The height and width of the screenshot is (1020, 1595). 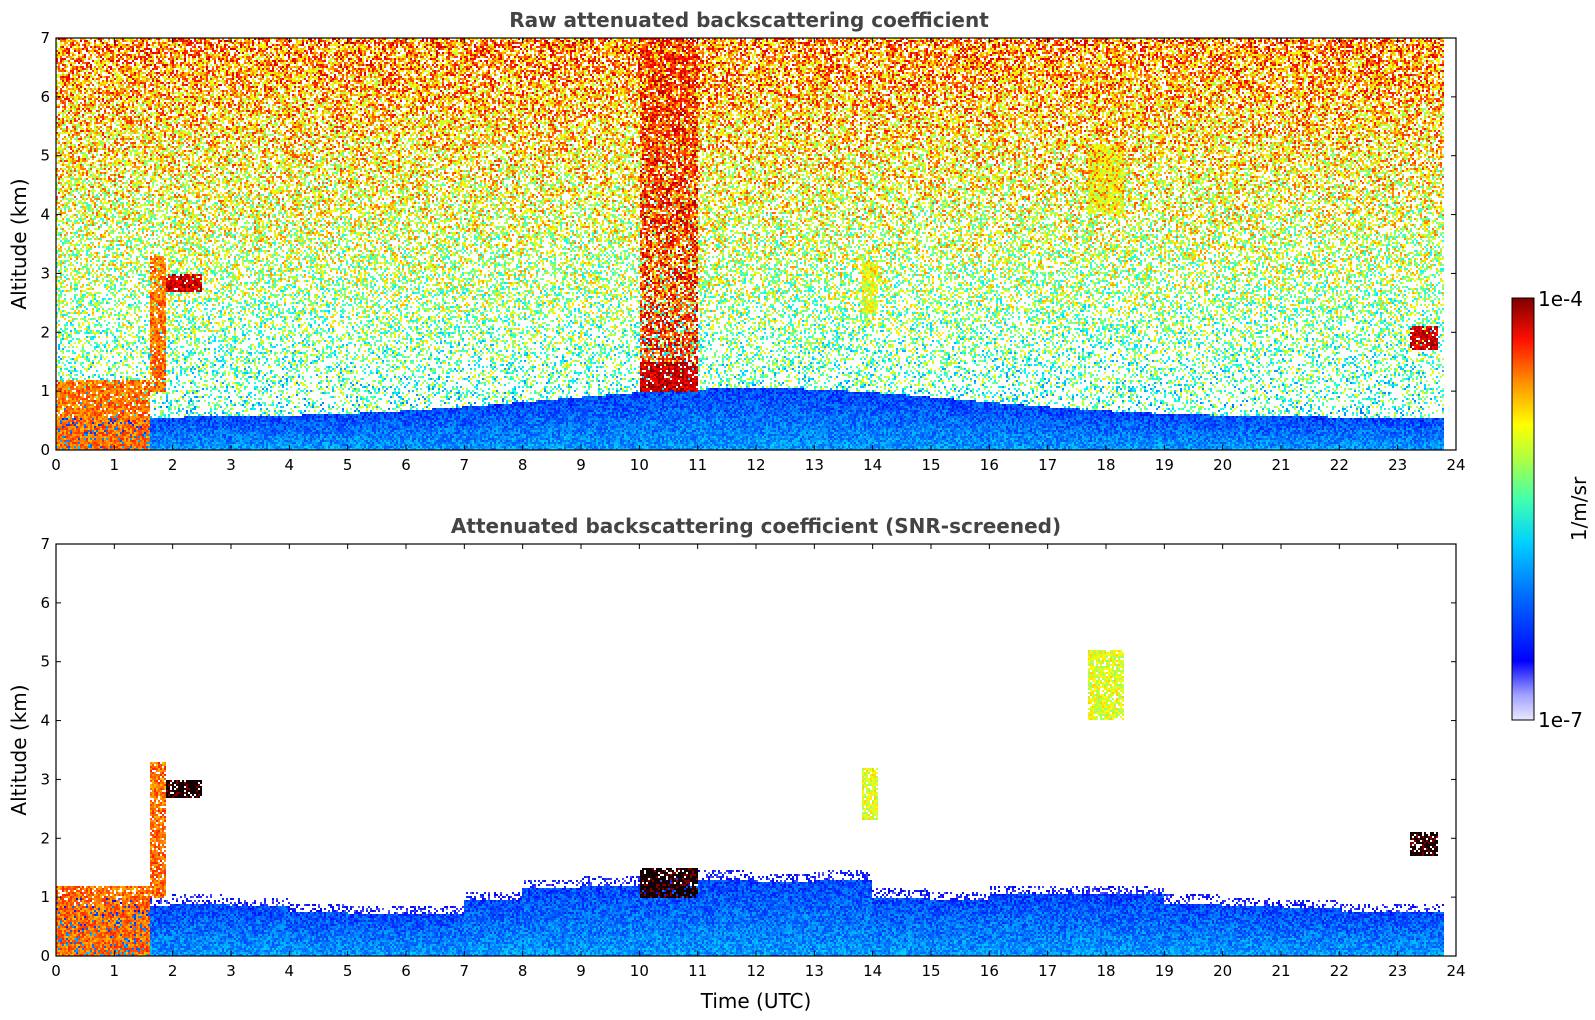 I want to click on colorbar-min-label: 1e-7, so click(x=1560, y=720).